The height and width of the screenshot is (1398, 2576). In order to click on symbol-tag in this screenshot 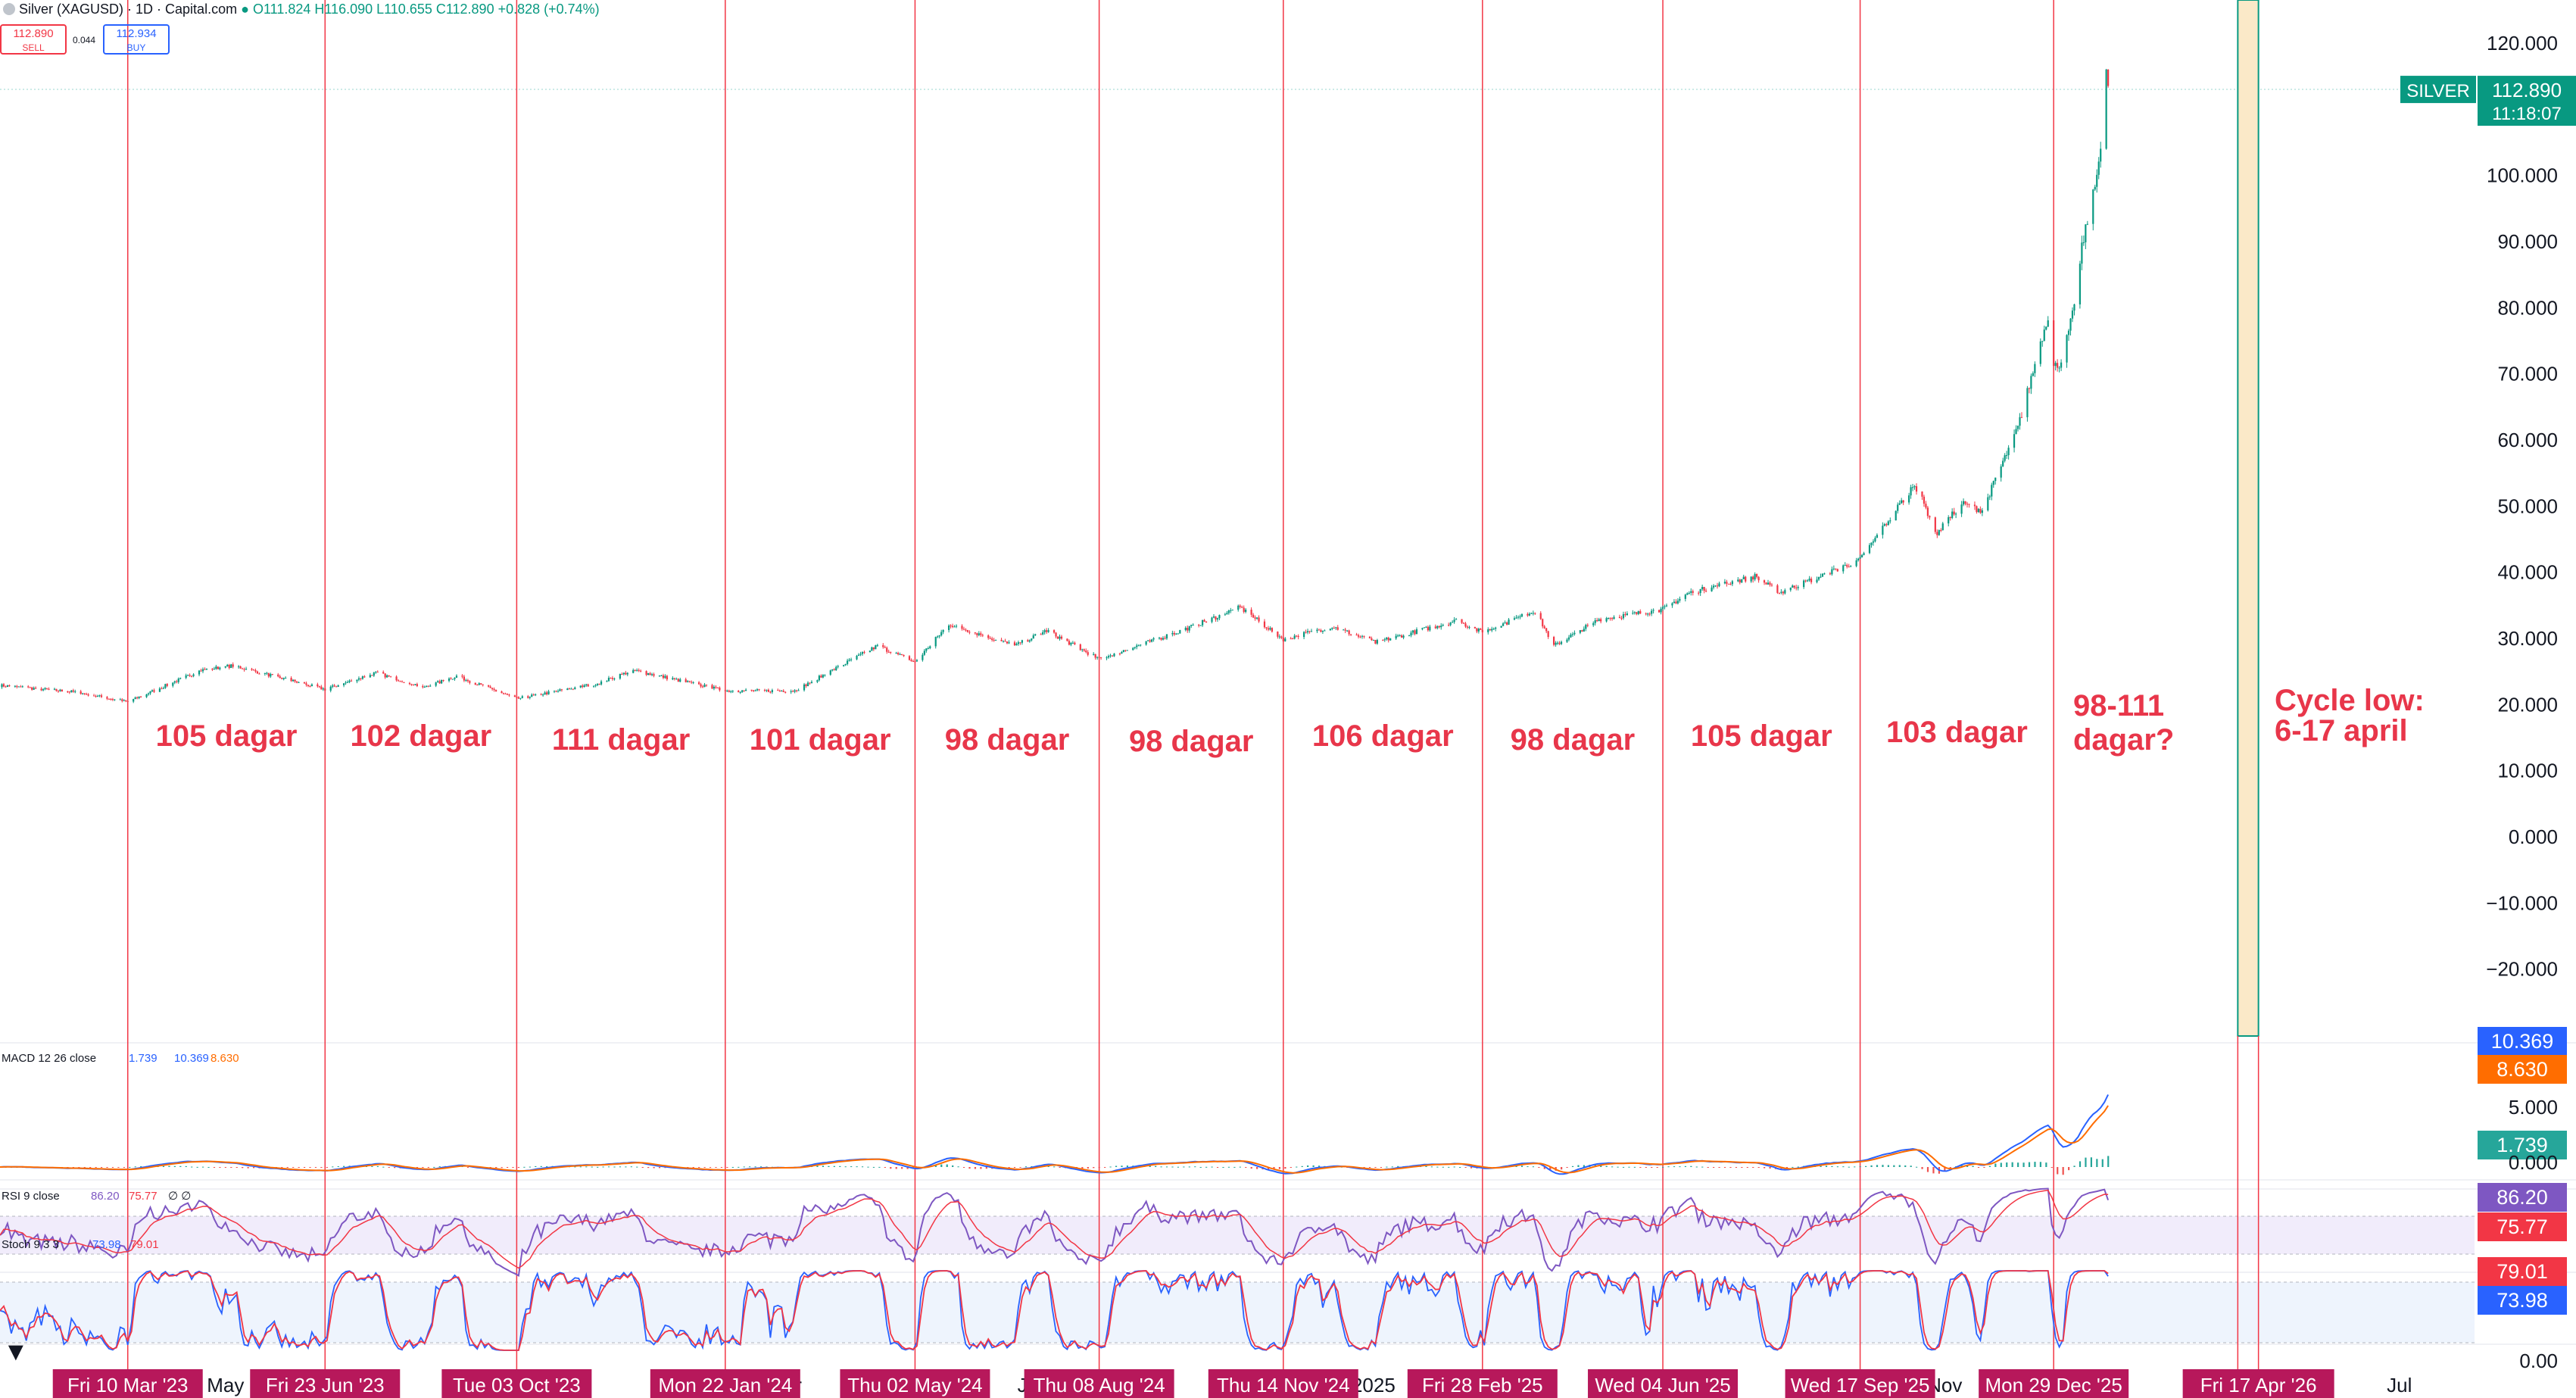, I will do `click(2438, 90)`.